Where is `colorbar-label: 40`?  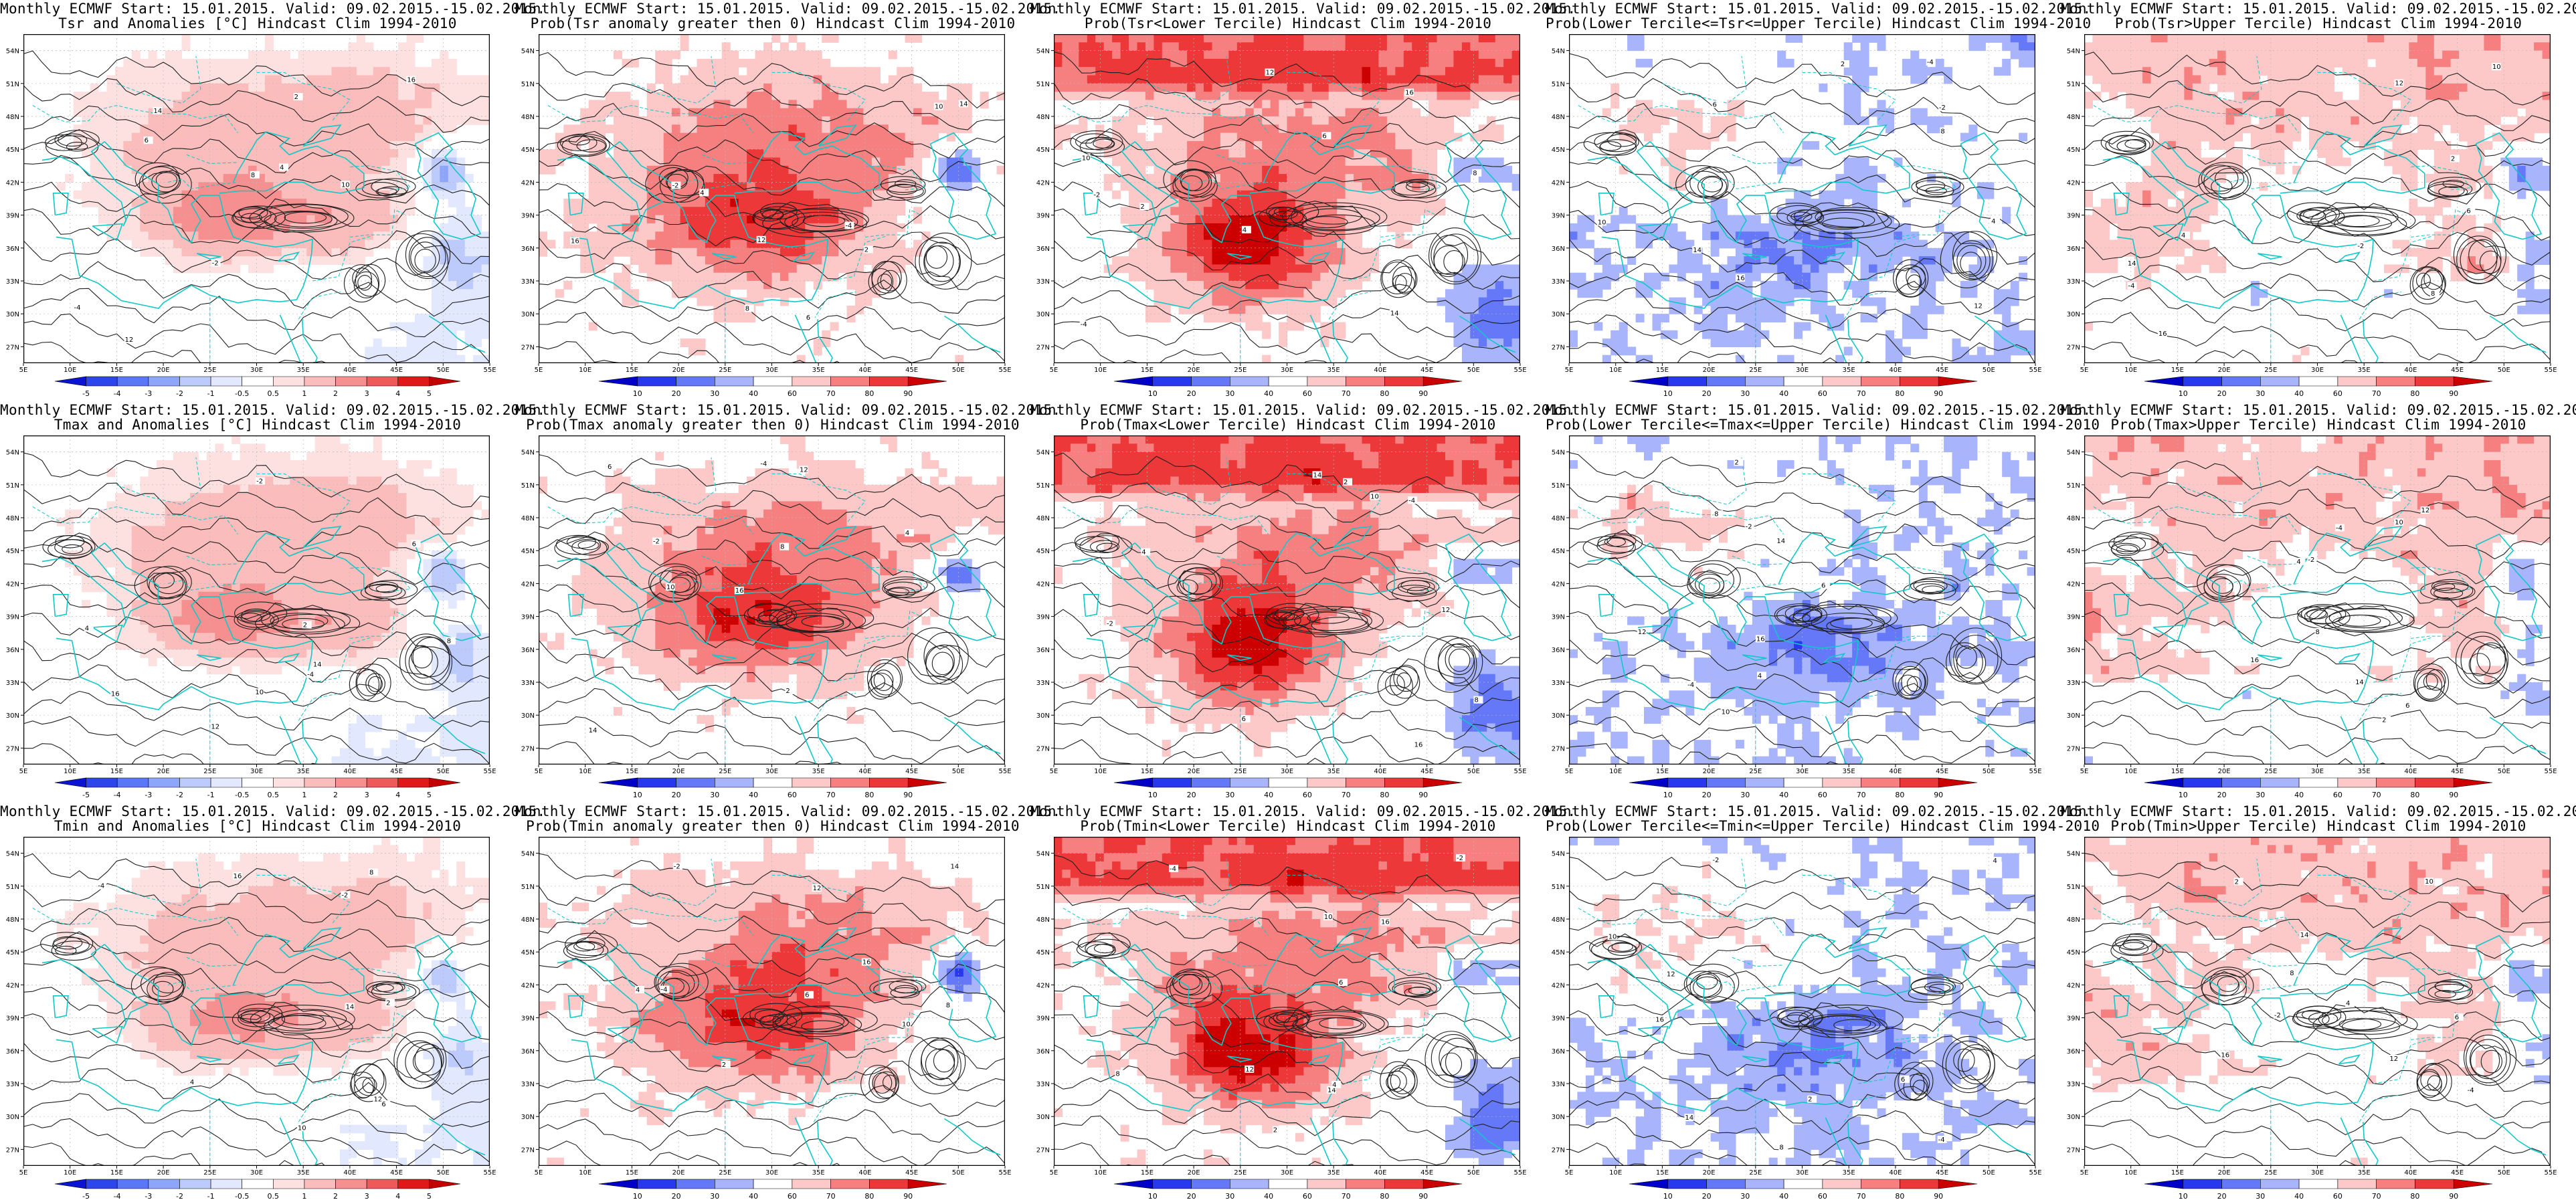
colorbar-label: 40 is located at coordinates (1268, 393).